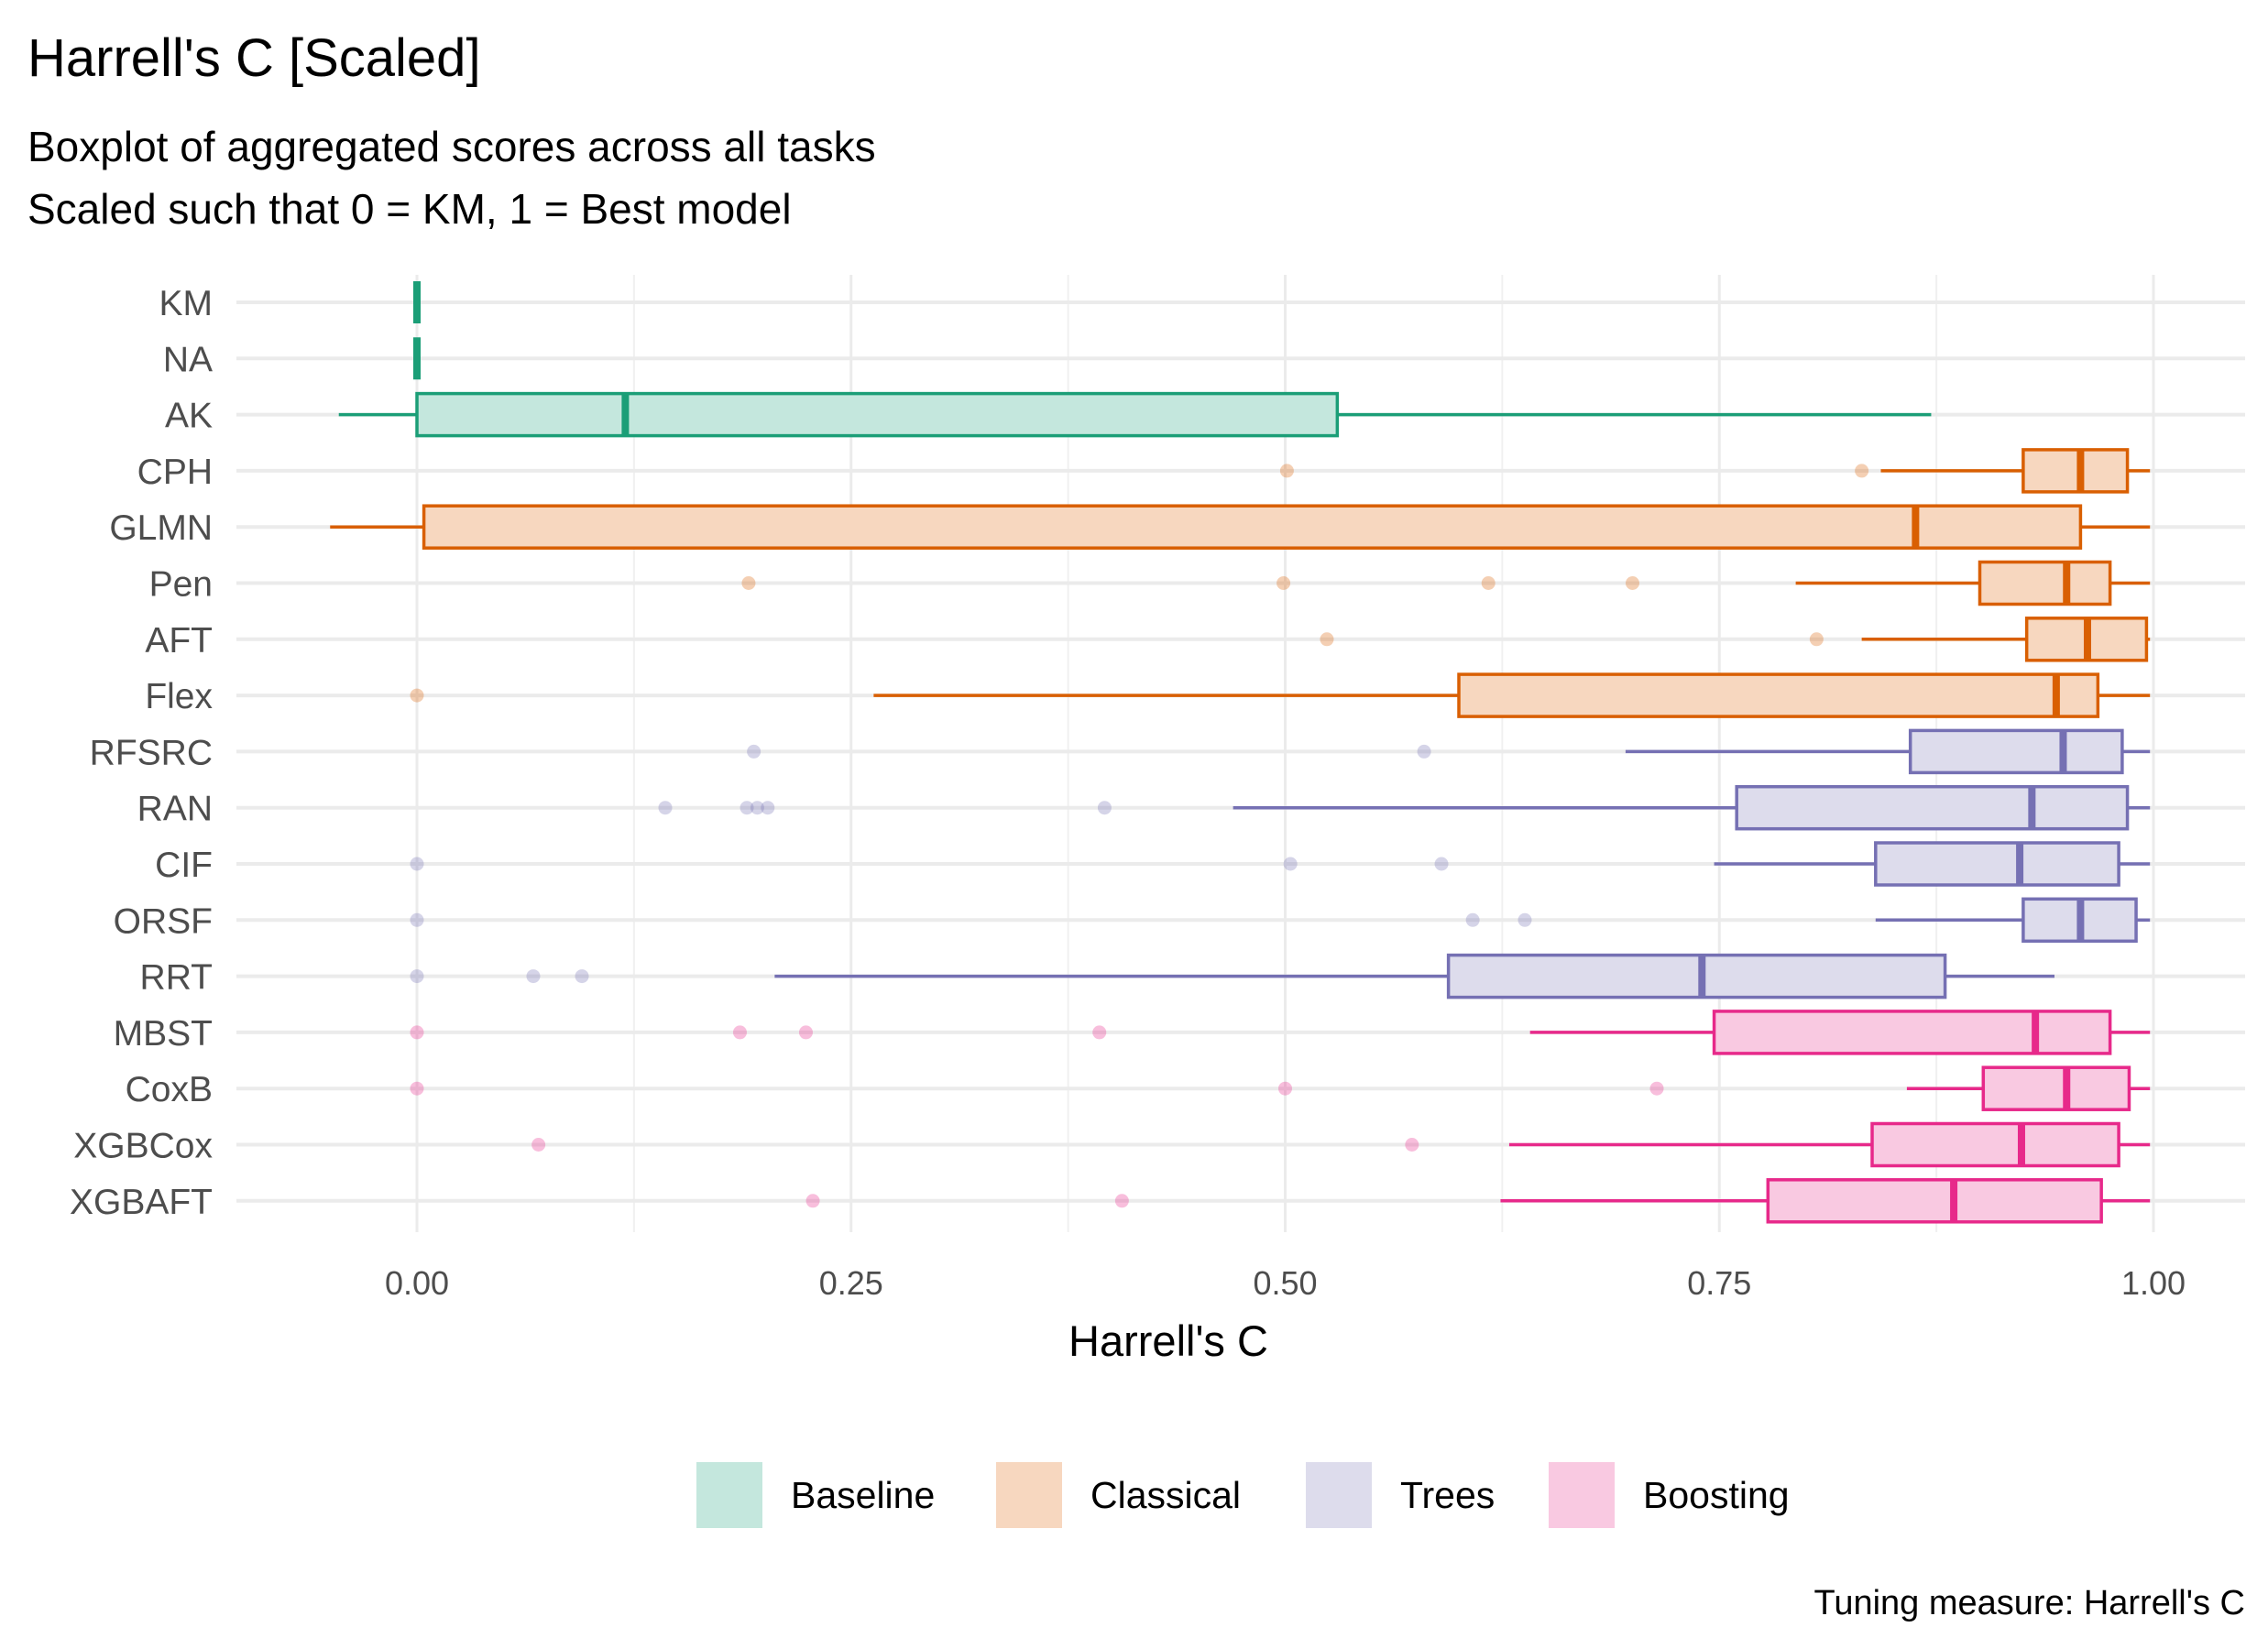  Describe the element at coordinates (1973, 583) in the screenshot. I see `boxplot-Pen` at that location.